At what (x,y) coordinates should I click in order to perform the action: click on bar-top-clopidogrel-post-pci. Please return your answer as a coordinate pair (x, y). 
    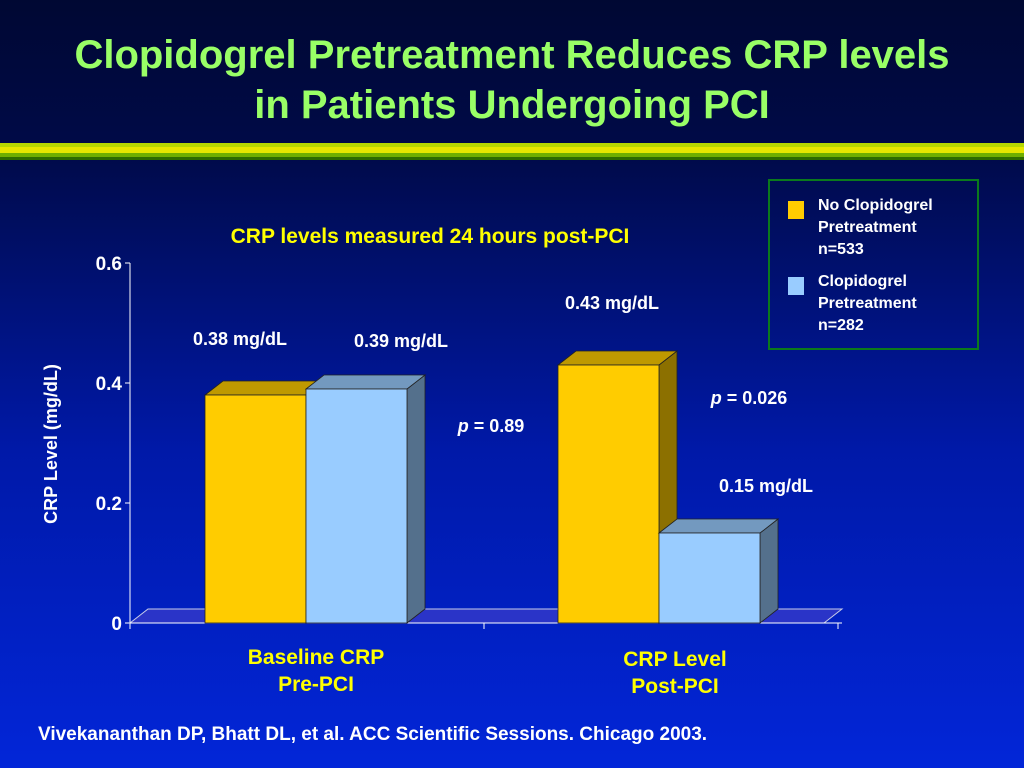
    Looking at the image, I should click on (718, 526).